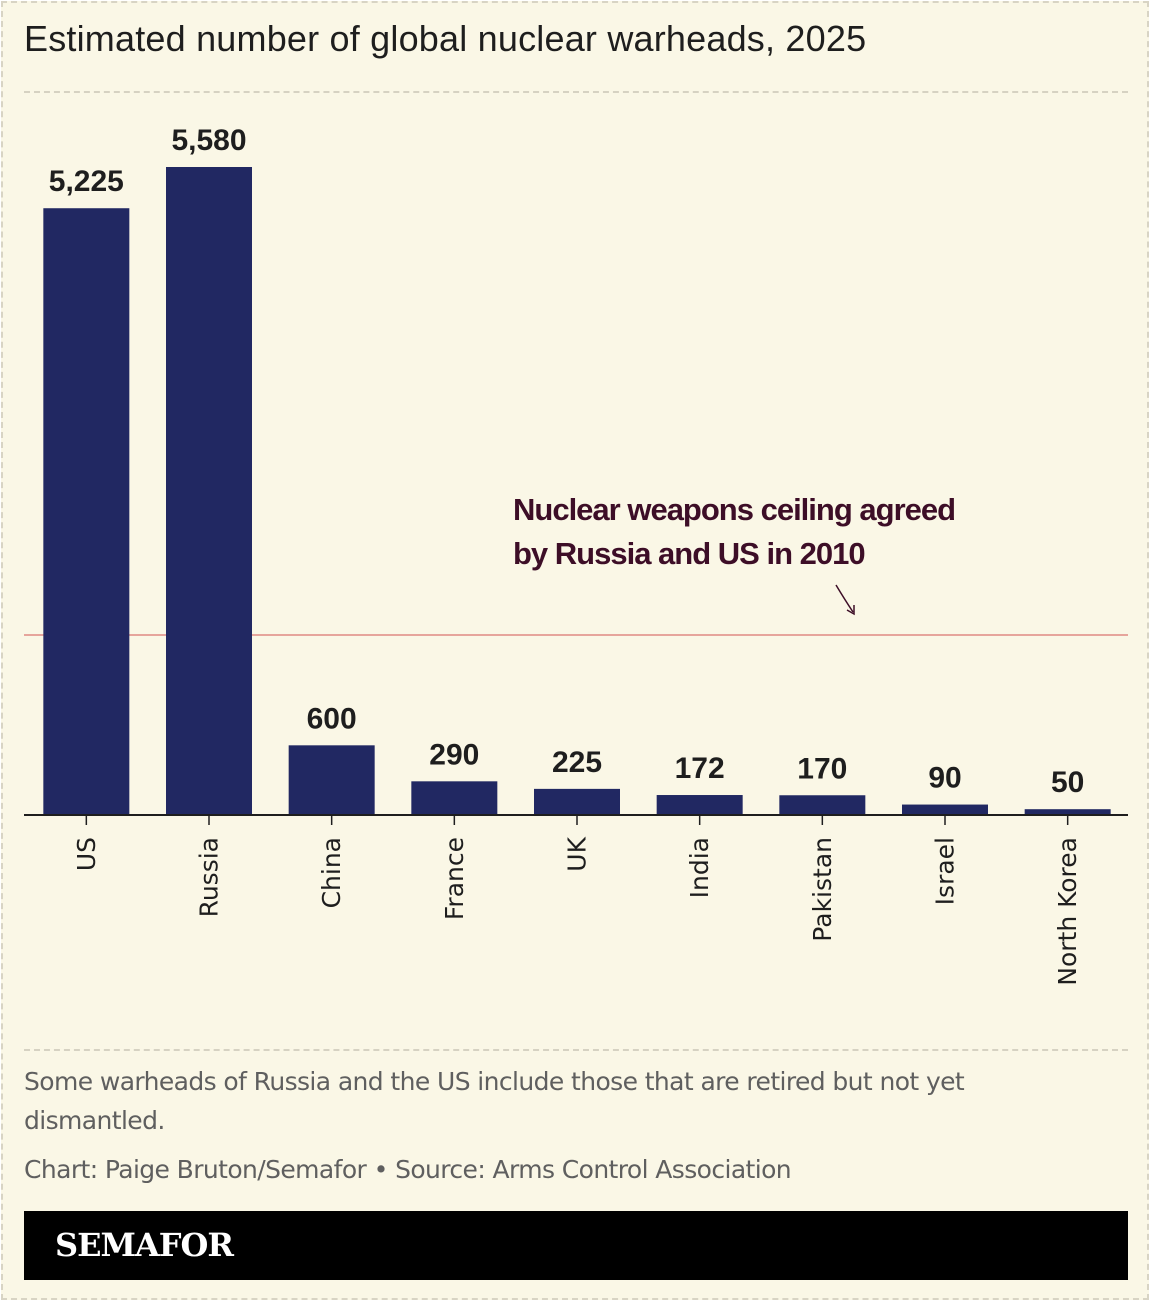 This screenshot has width=1152, height=1303. I want to click on footer-divider, so click(576, 1050).